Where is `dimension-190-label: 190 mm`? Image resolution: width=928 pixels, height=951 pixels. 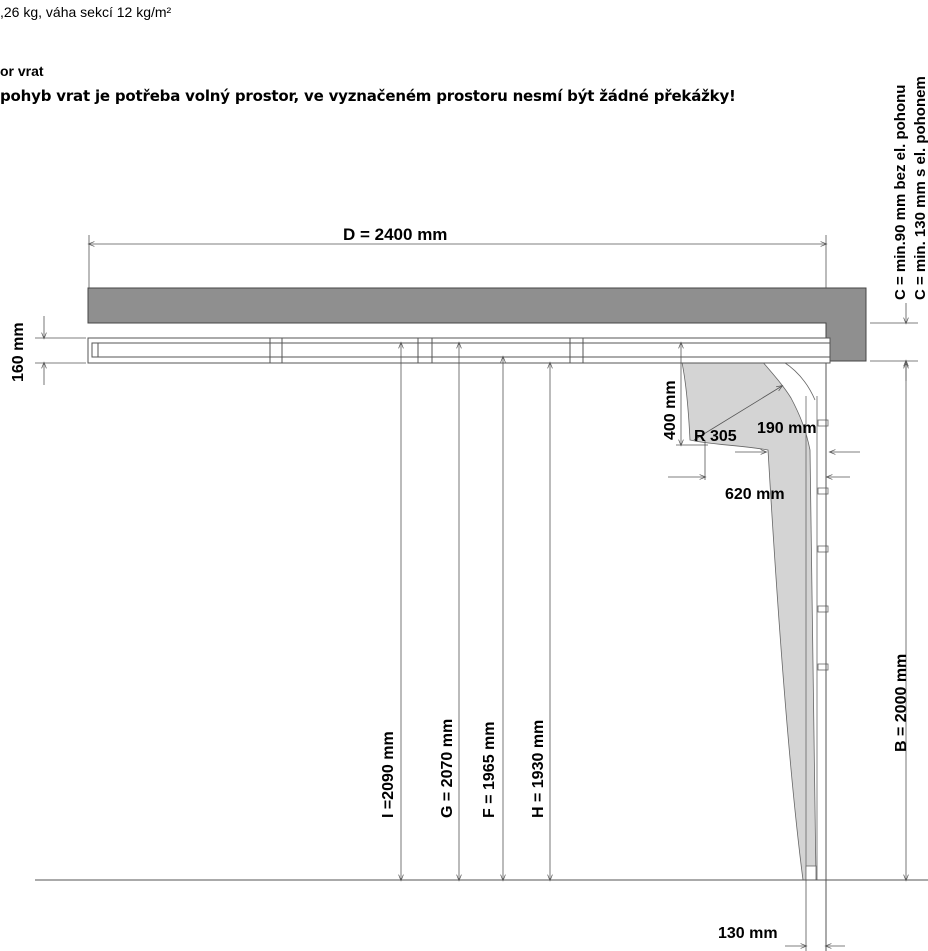
dimension-190-label: 190 mm is located at coordinates (787, 428).